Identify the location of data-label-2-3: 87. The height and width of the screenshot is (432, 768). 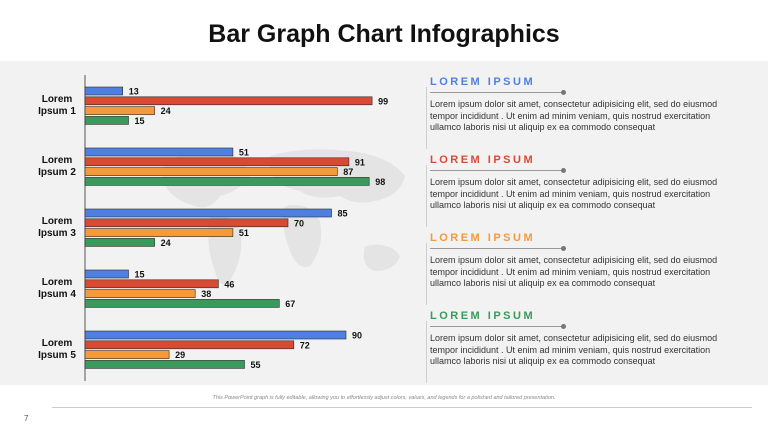
(348, 172).